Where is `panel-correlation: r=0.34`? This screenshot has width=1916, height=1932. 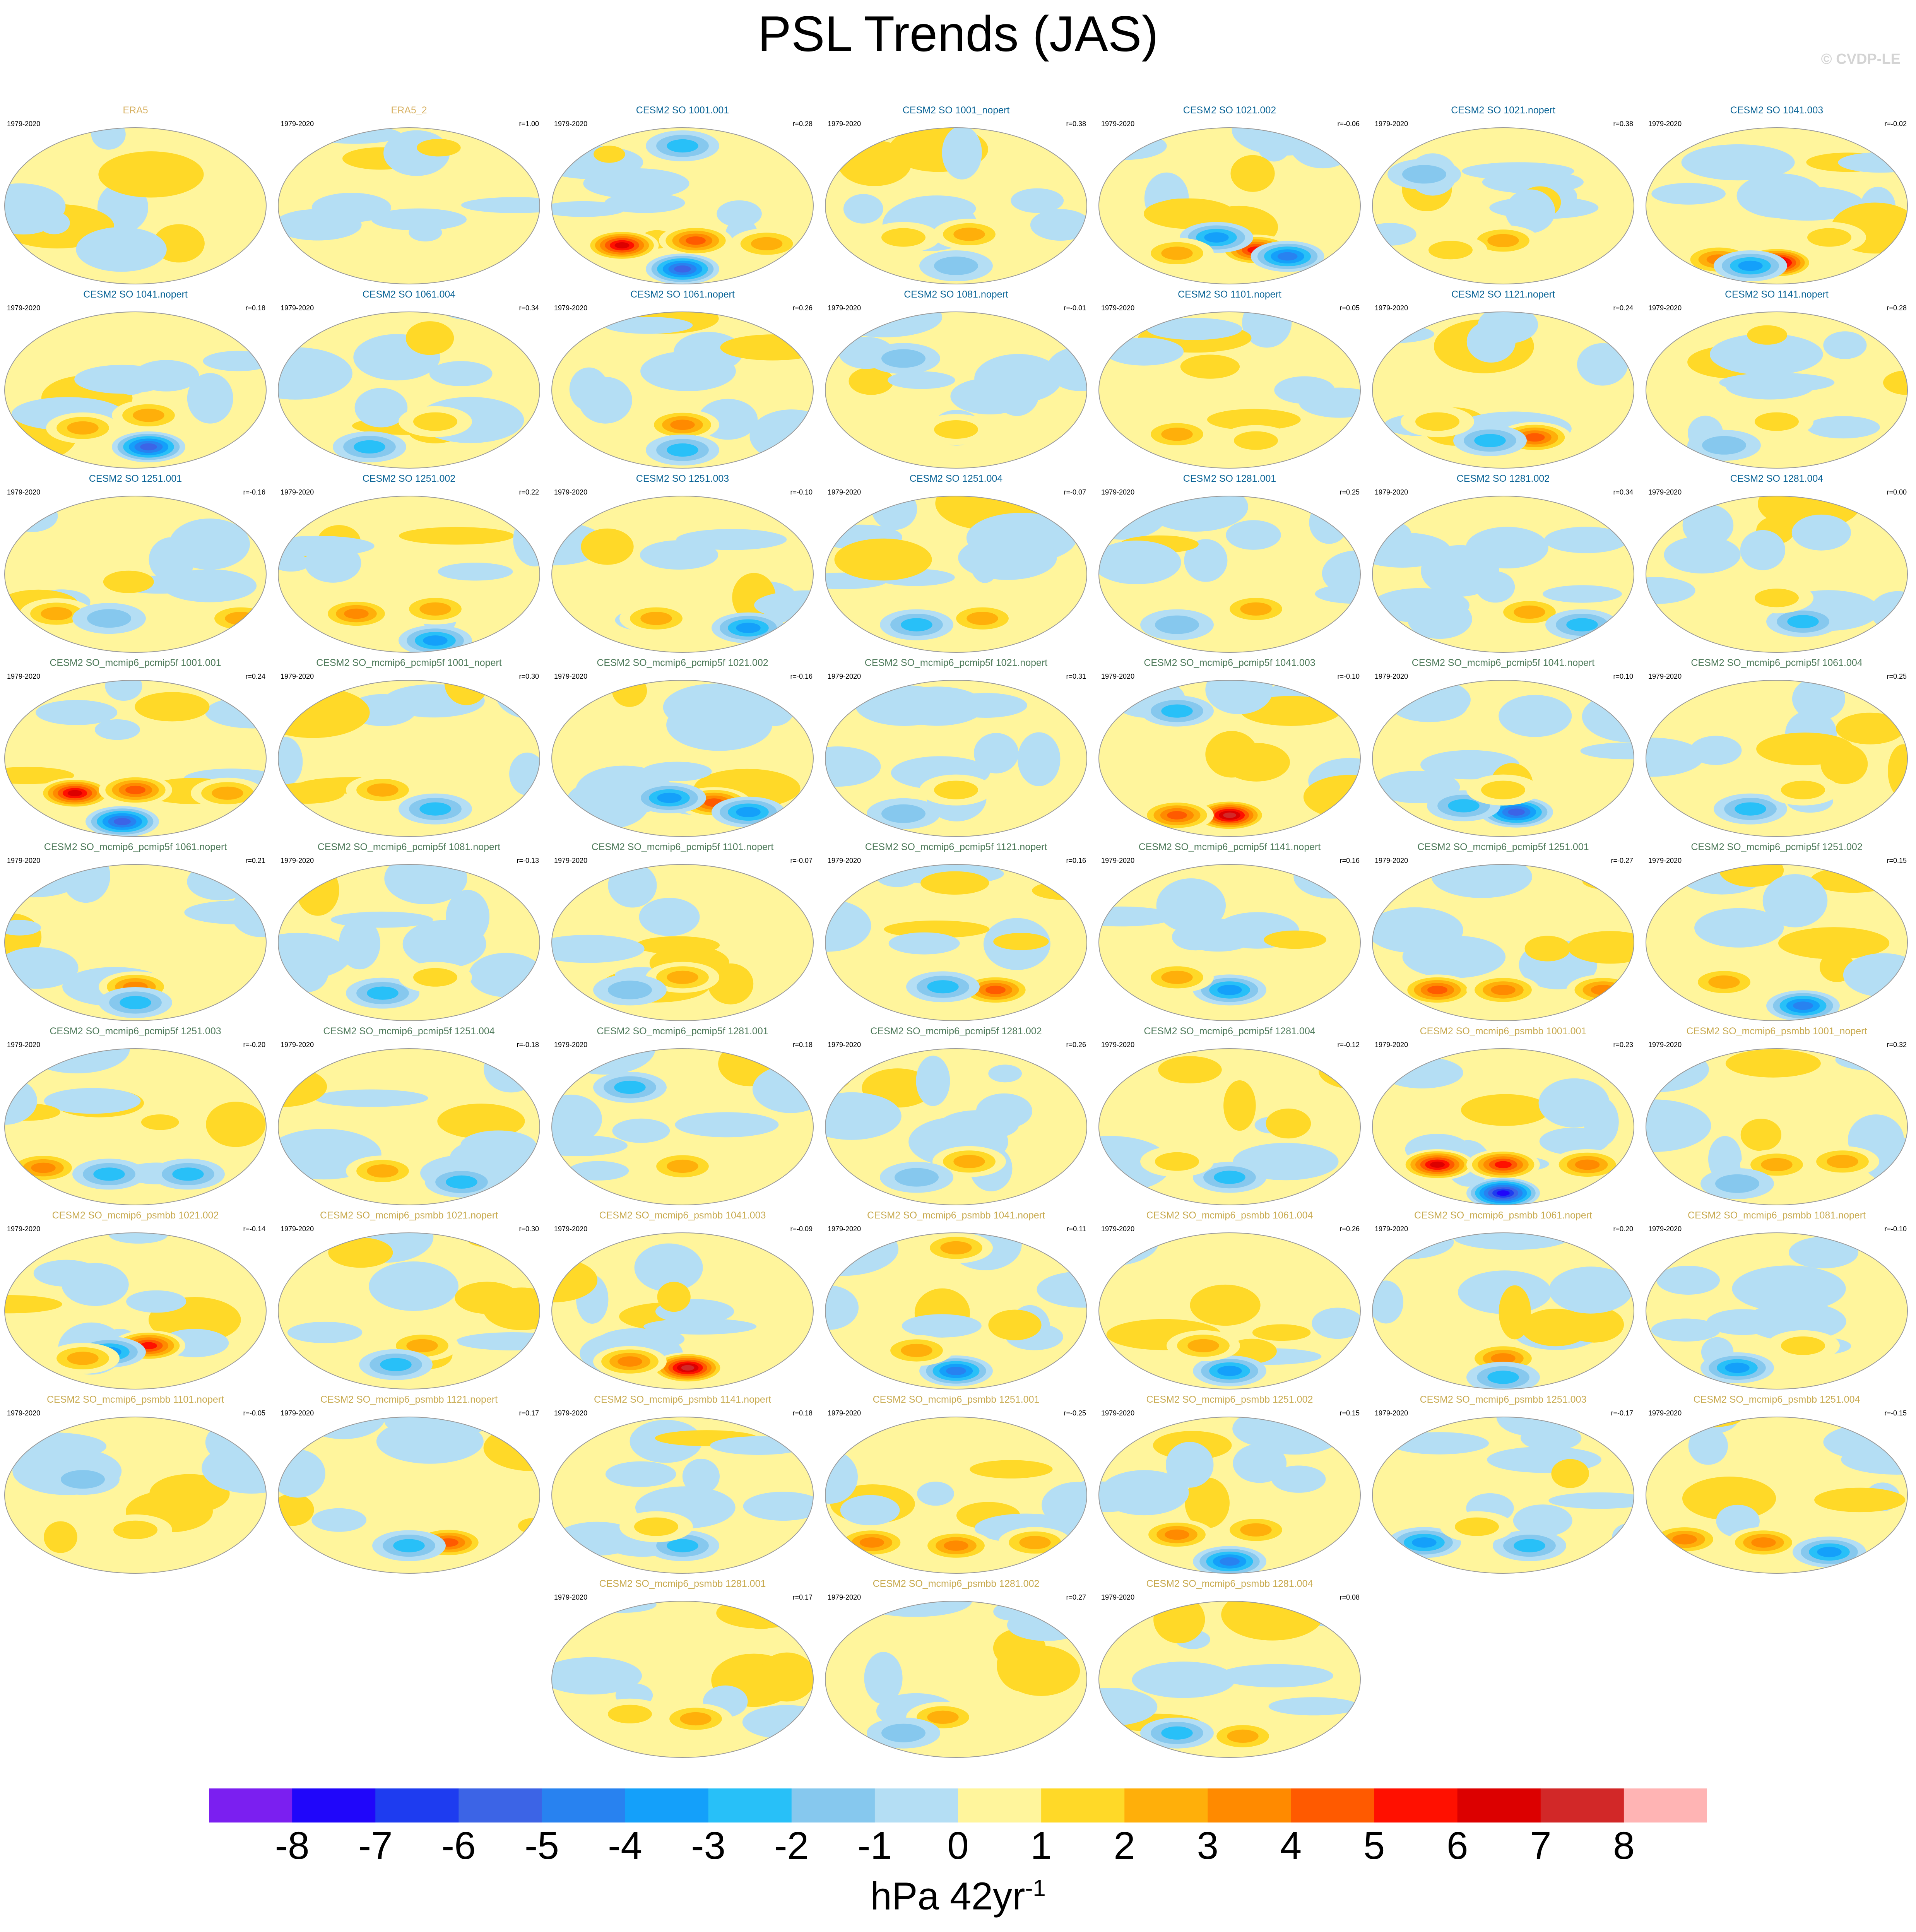
panel-correlation: r=0.34 is located at coordinates (529, 308).